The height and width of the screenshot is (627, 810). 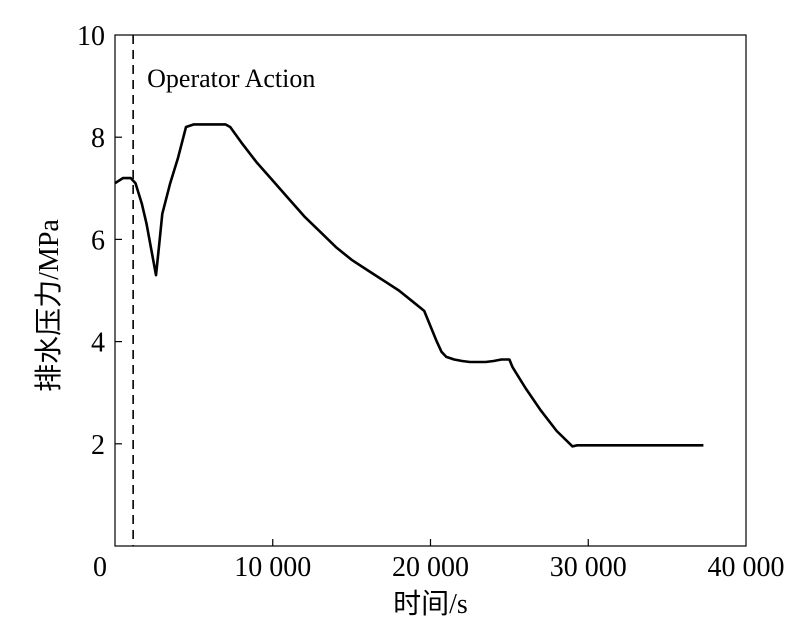 What do you see at coordinates (100, 567) in the screenshot?
I see `x-tick-label: 0` at bounding box center [100, 567].